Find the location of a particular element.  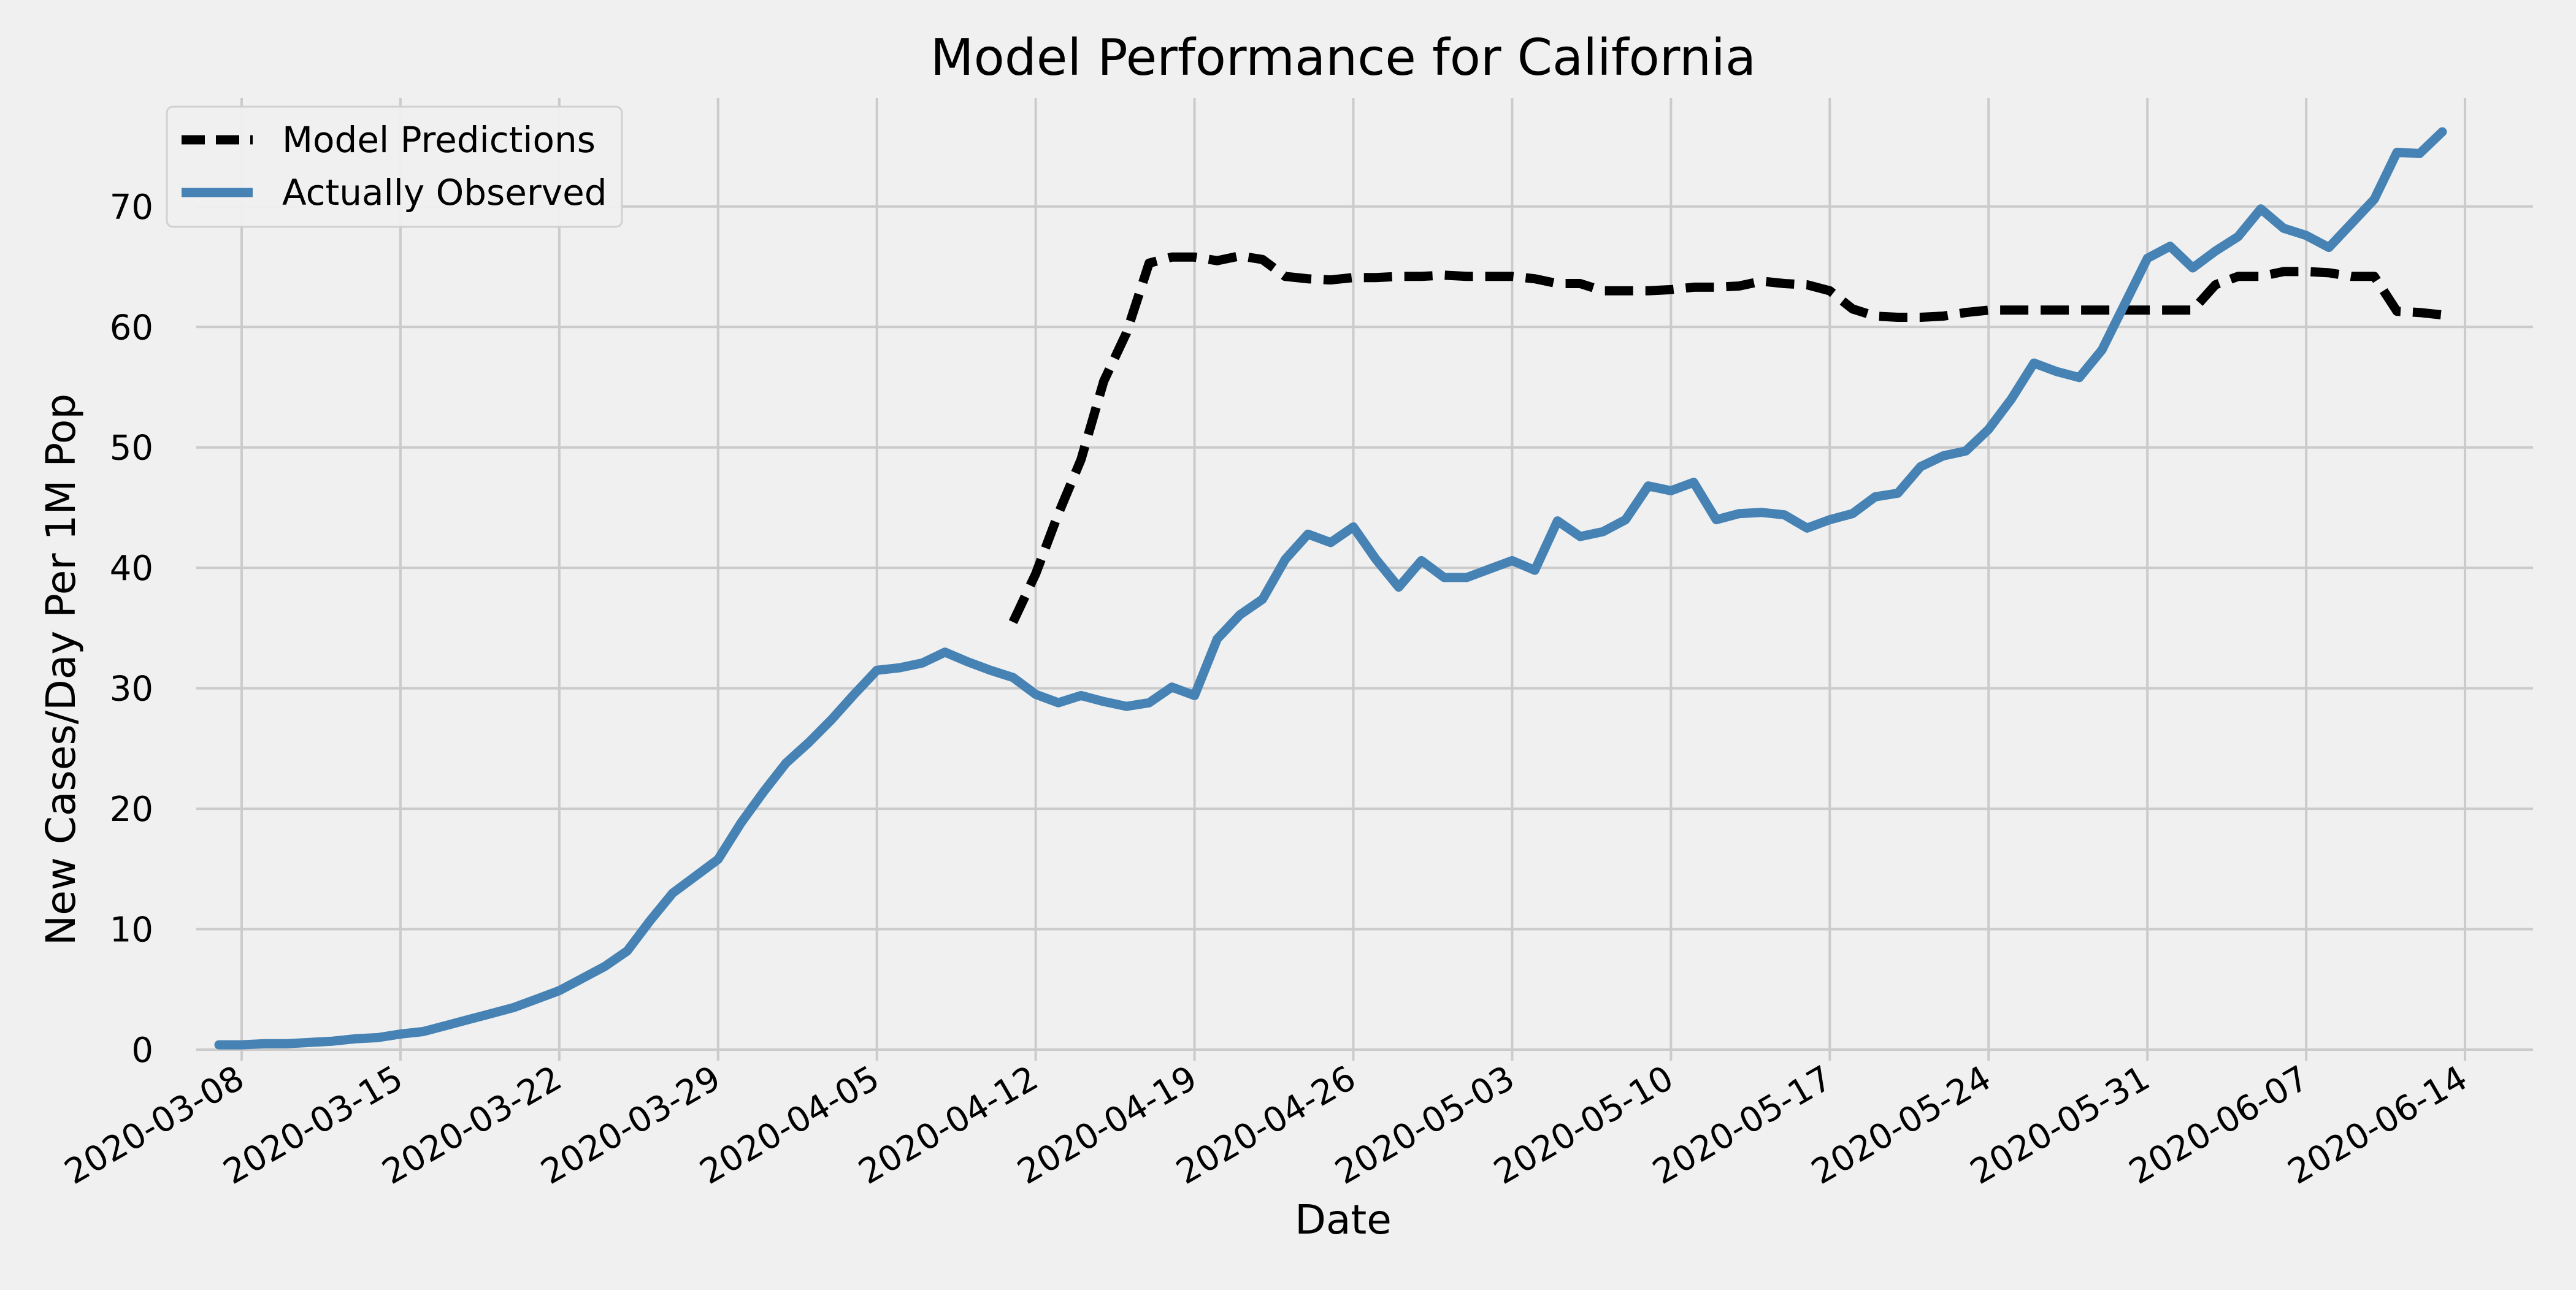

legend-entry-label: Model Predictions is located at coordinates (439, 140).